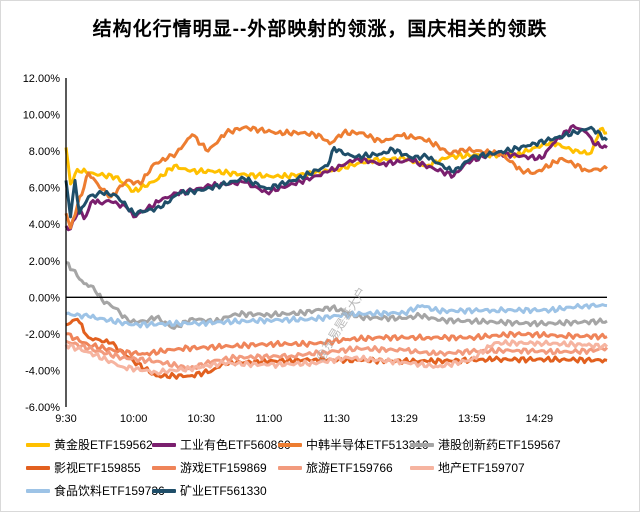 This screenshot has height=512, width=640. Describe the element at coordinates (65, 419) in the screenshot. I see `x-tick-label: 9:30` at that location.